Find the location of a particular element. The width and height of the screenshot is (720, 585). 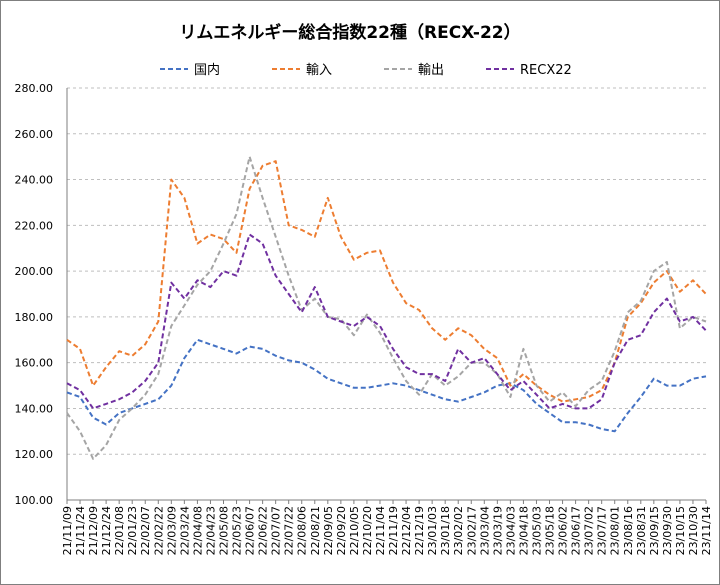

x-tick-label: 22/08/21 is located at coordinates (315, 530).